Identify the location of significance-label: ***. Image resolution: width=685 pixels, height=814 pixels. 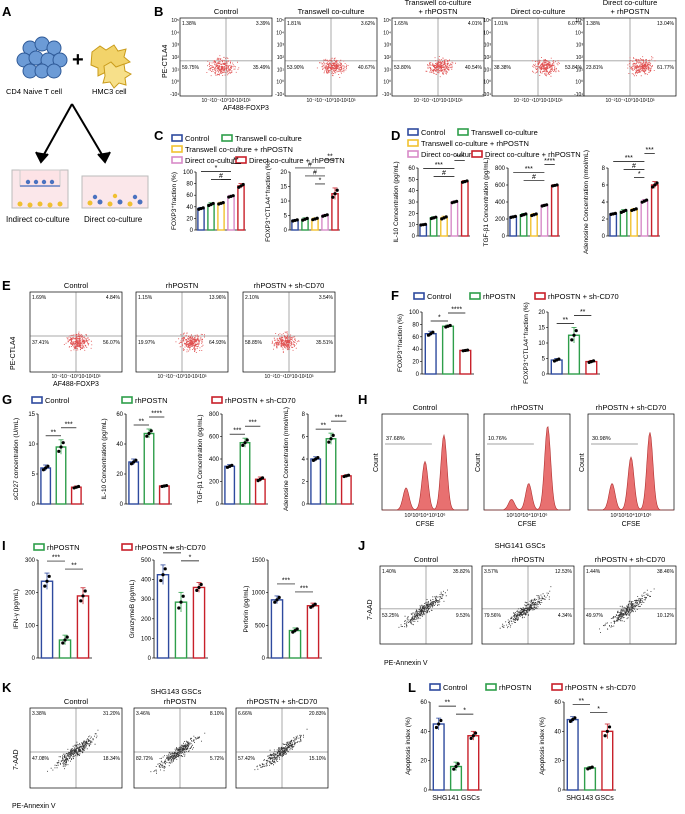
(69, 424).